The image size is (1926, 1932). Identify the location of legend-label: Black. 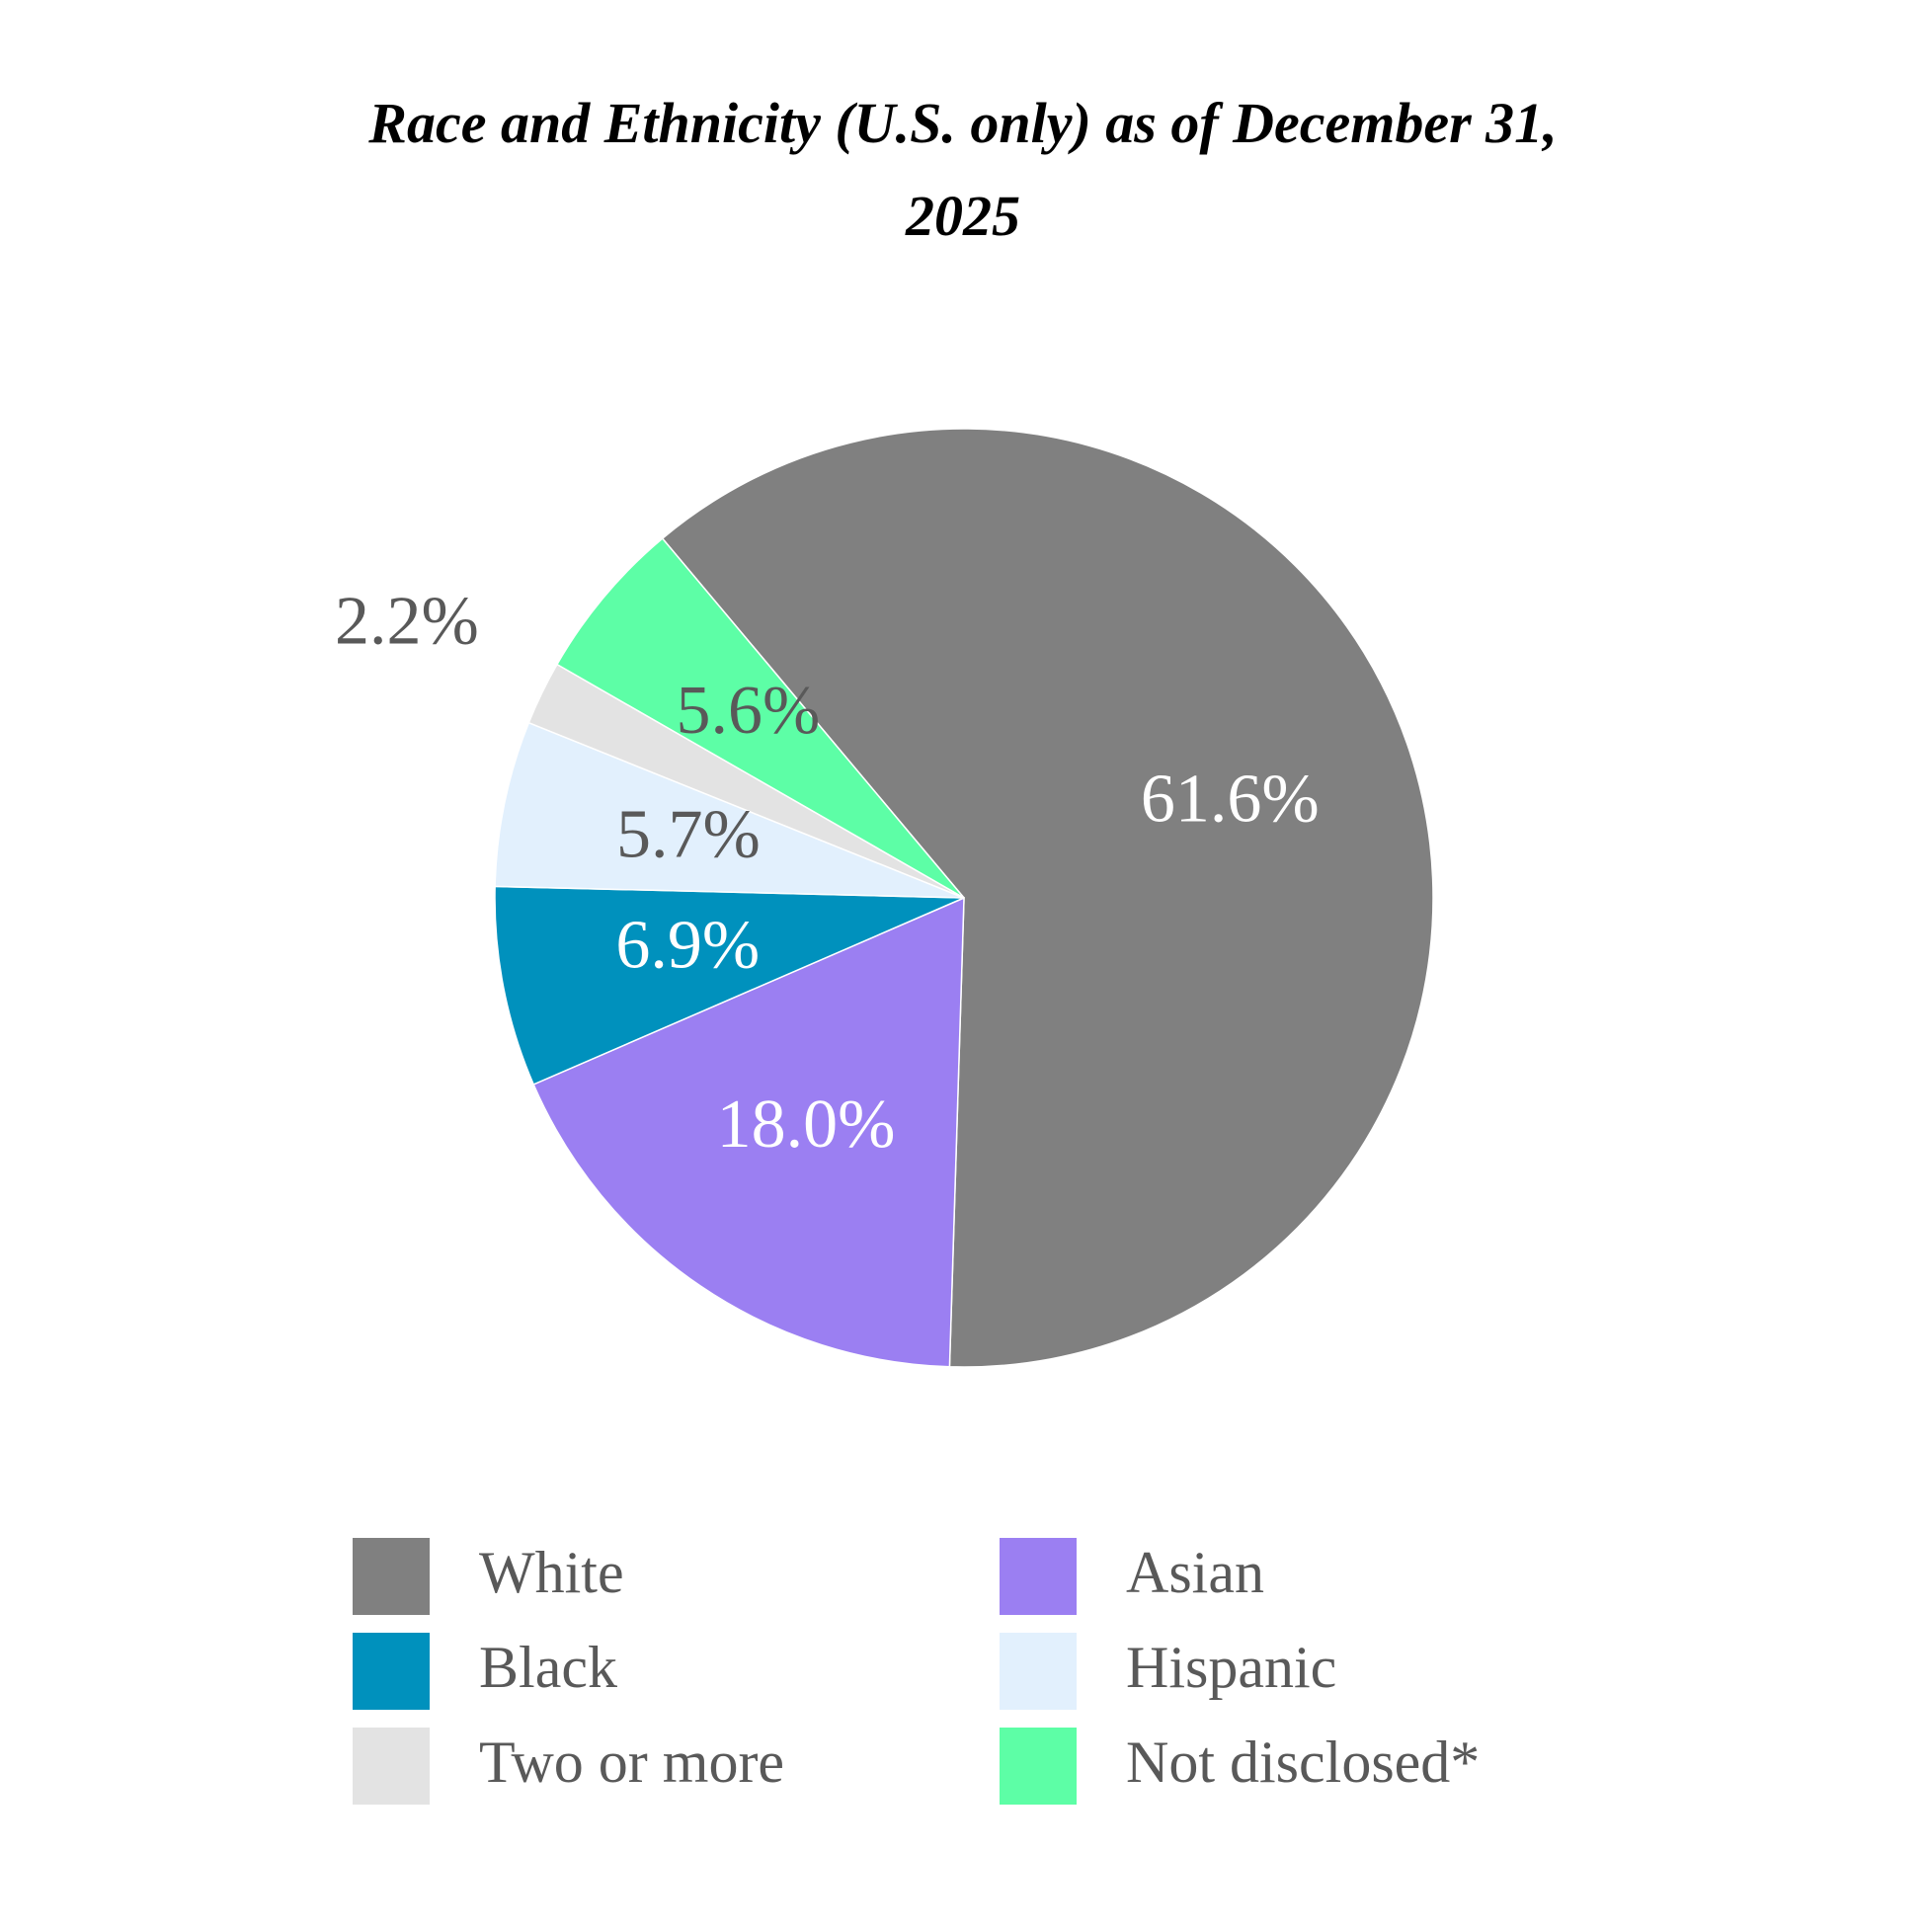
(548, 1667).